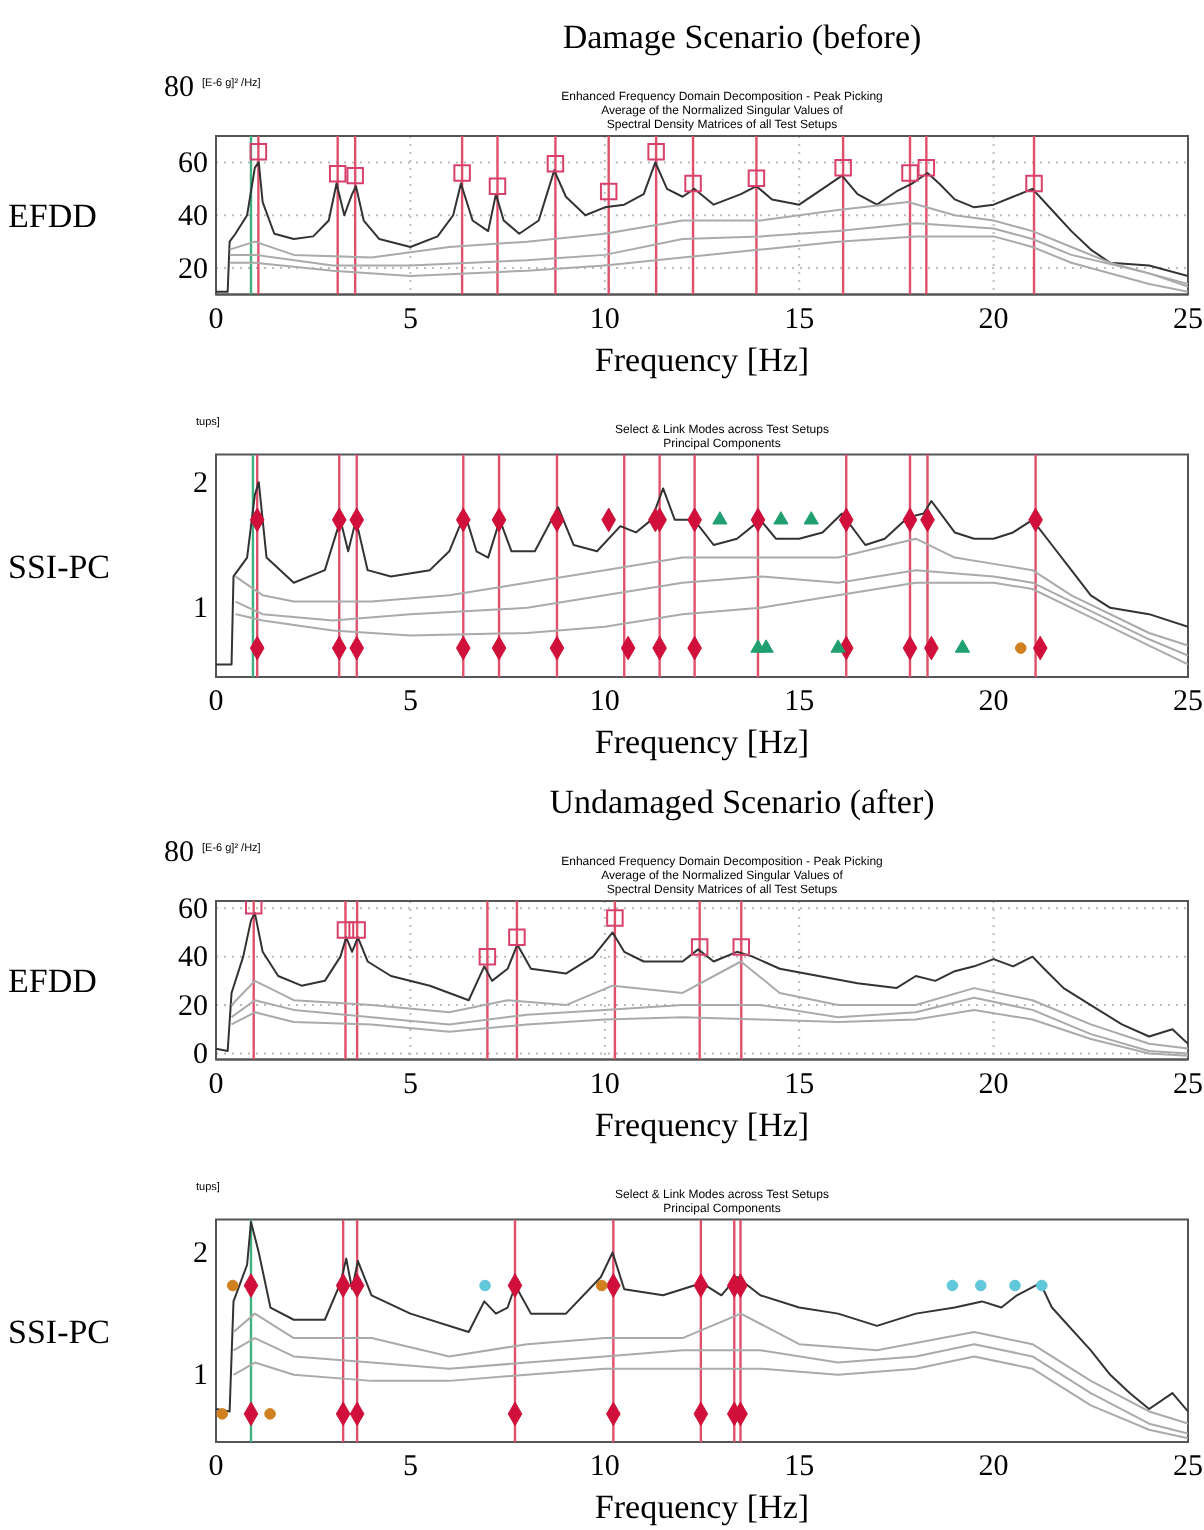 The width and height of the screenshot is (1204, 1530). What do you see at coordinates (742, 37) in the screenshot?
I see `chart-title: Damage Scenario (before)` at bounding box center [742, 37].